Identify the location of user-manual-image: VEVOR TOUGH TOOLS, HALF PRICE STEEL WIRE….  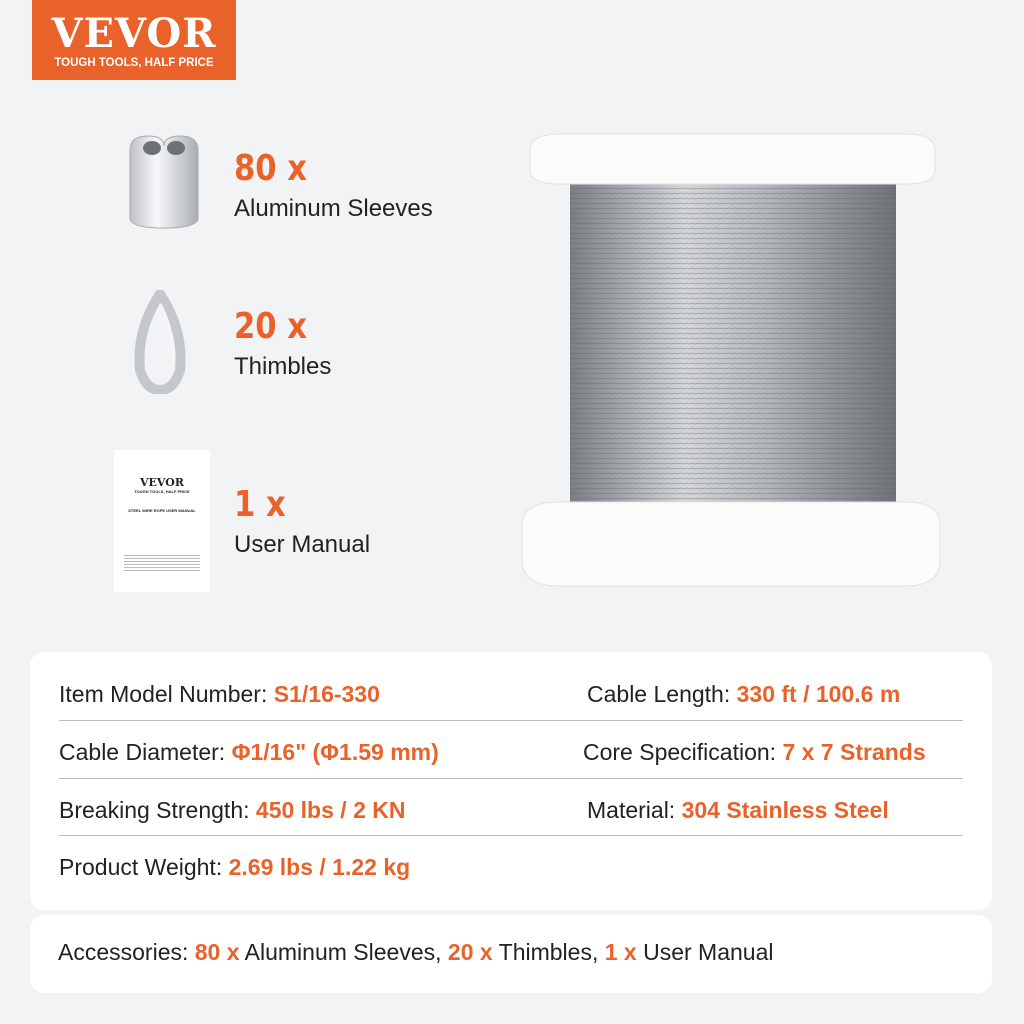
(162, 521).